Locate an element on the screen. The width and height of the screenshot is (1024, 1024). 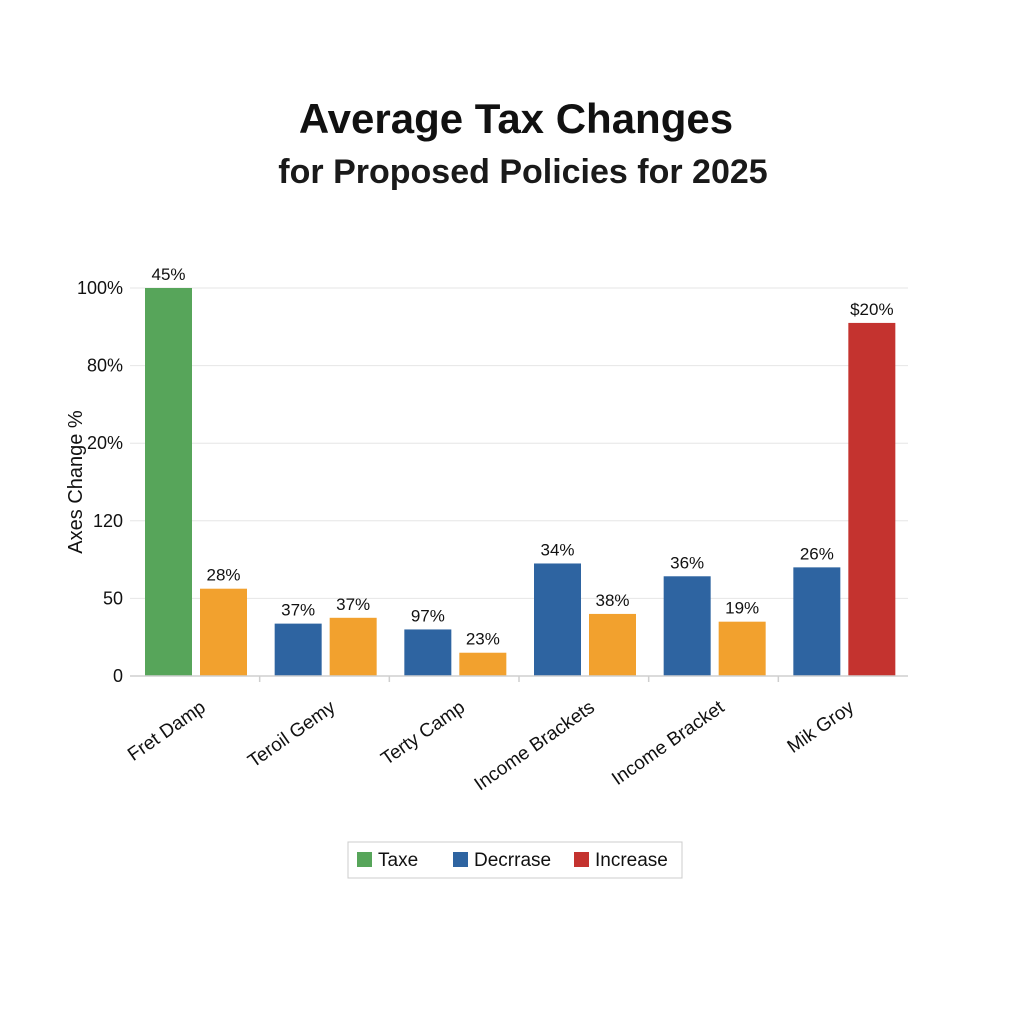
bar-value-label: 26% is located at coordinates (817, 553).